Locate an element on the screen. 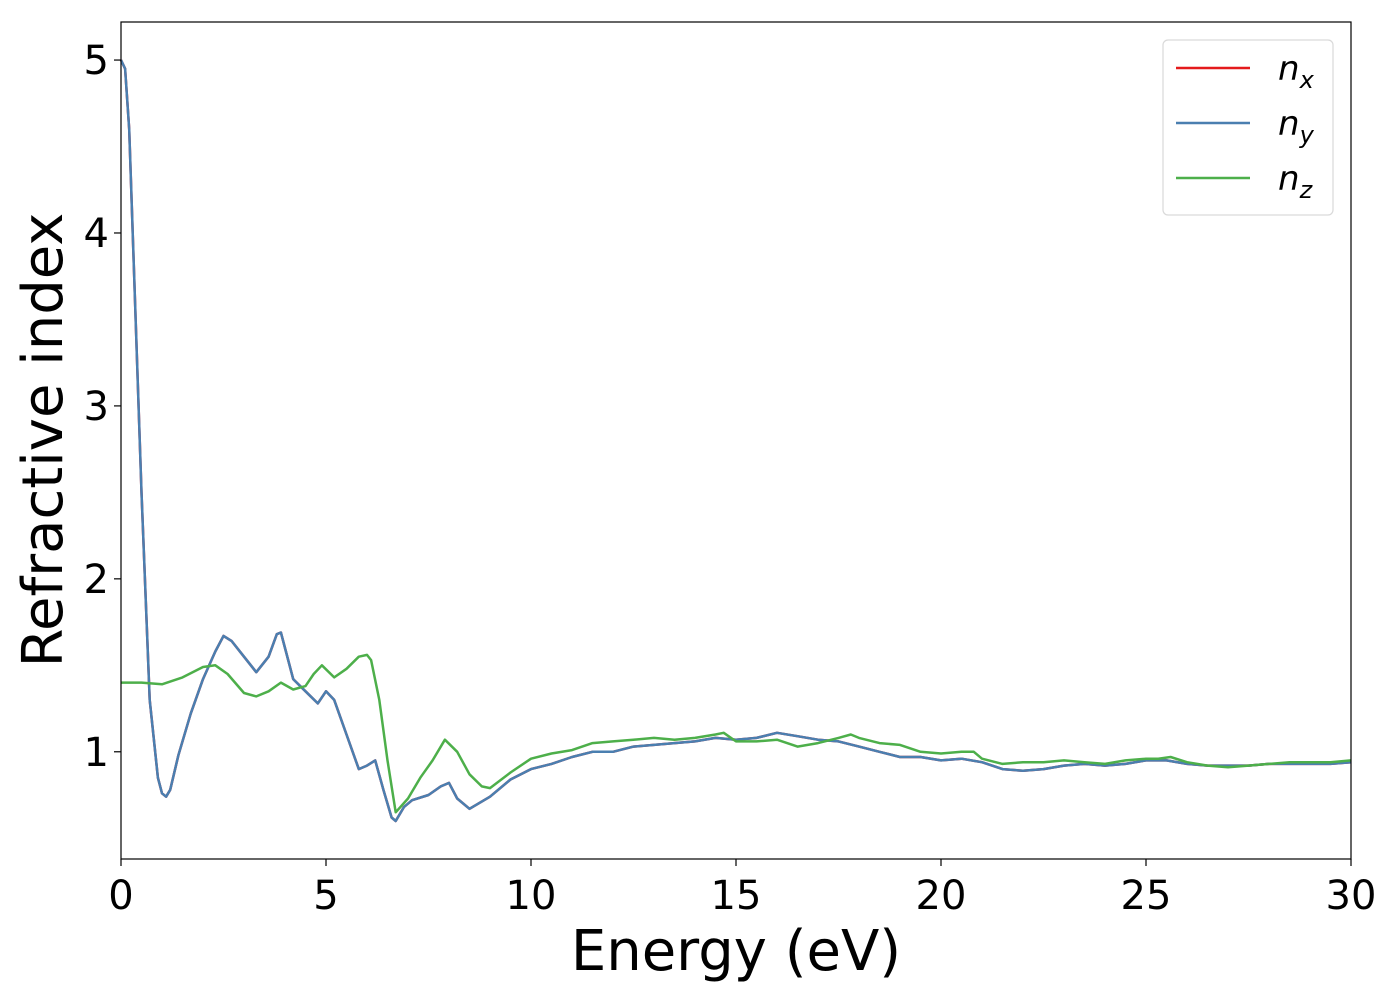 This screenshot has height=1000, width=1400. x-axis-ticks: 0 5 10 15 20 25 30 is located at coordinates (742, 889).